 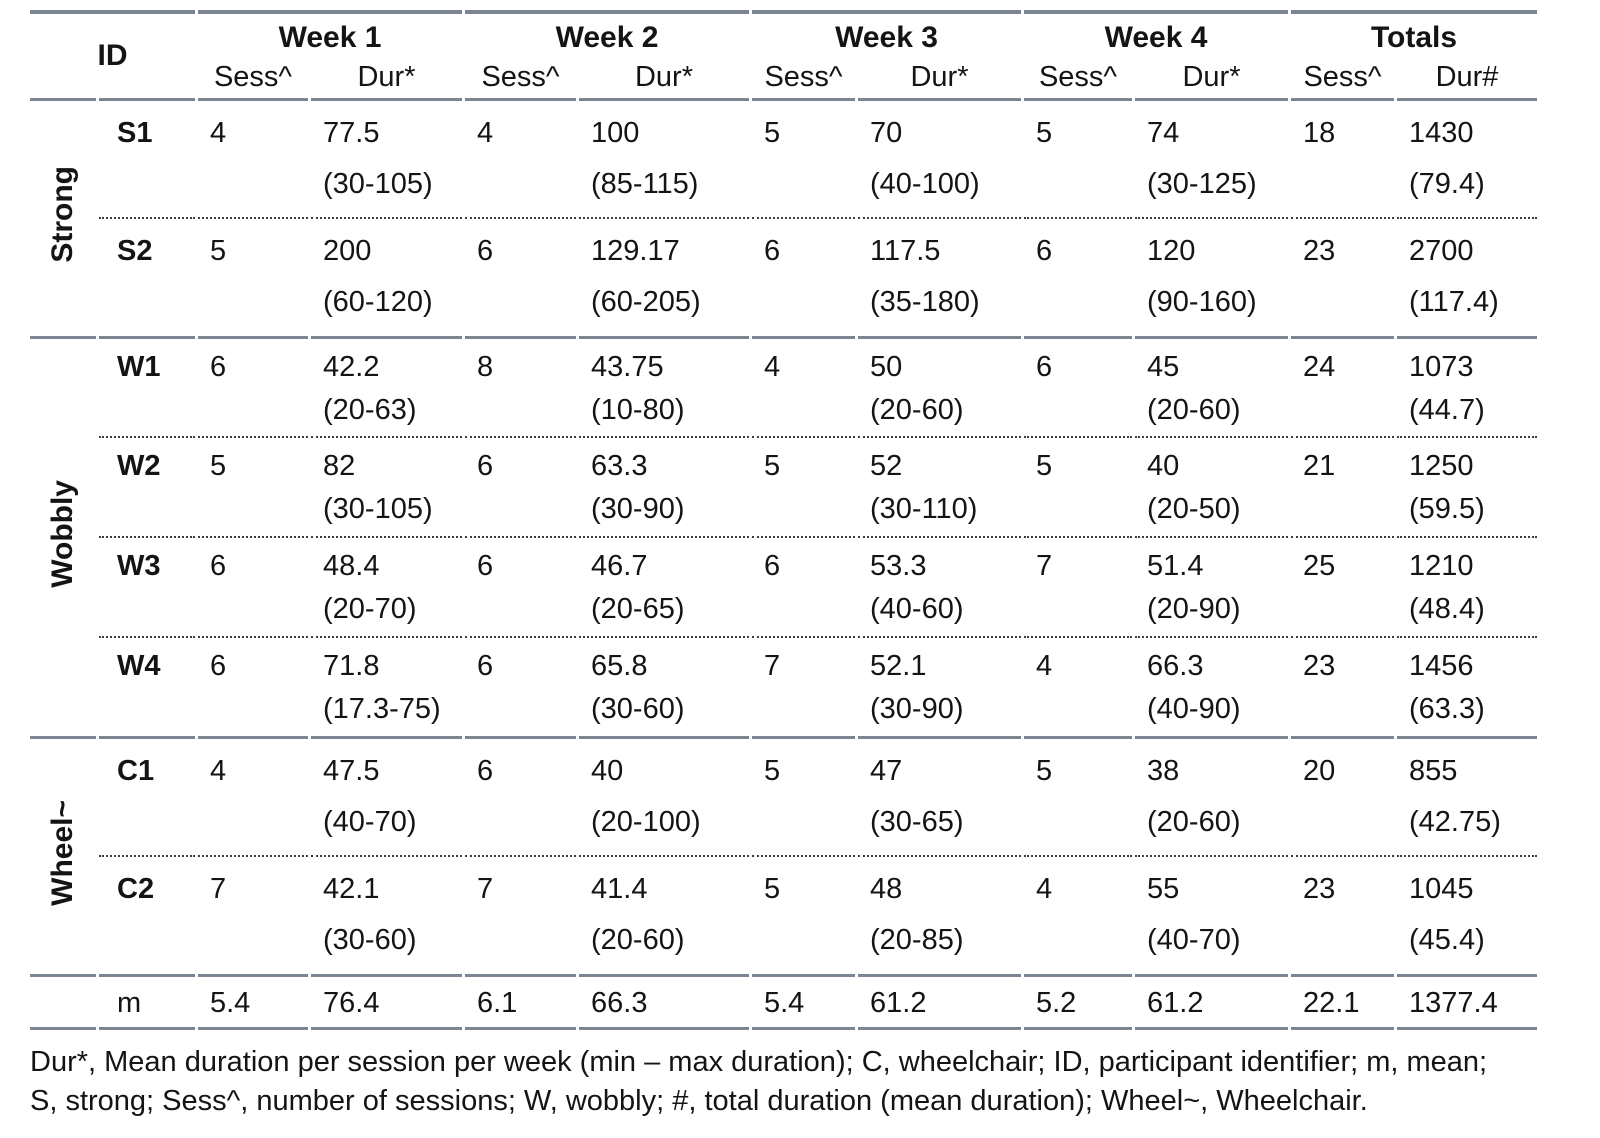 What do you see at coordinates (253, 1002) in the screenshot?
I see `mean-cell: 5.4` at bounding box center [253, 1002].